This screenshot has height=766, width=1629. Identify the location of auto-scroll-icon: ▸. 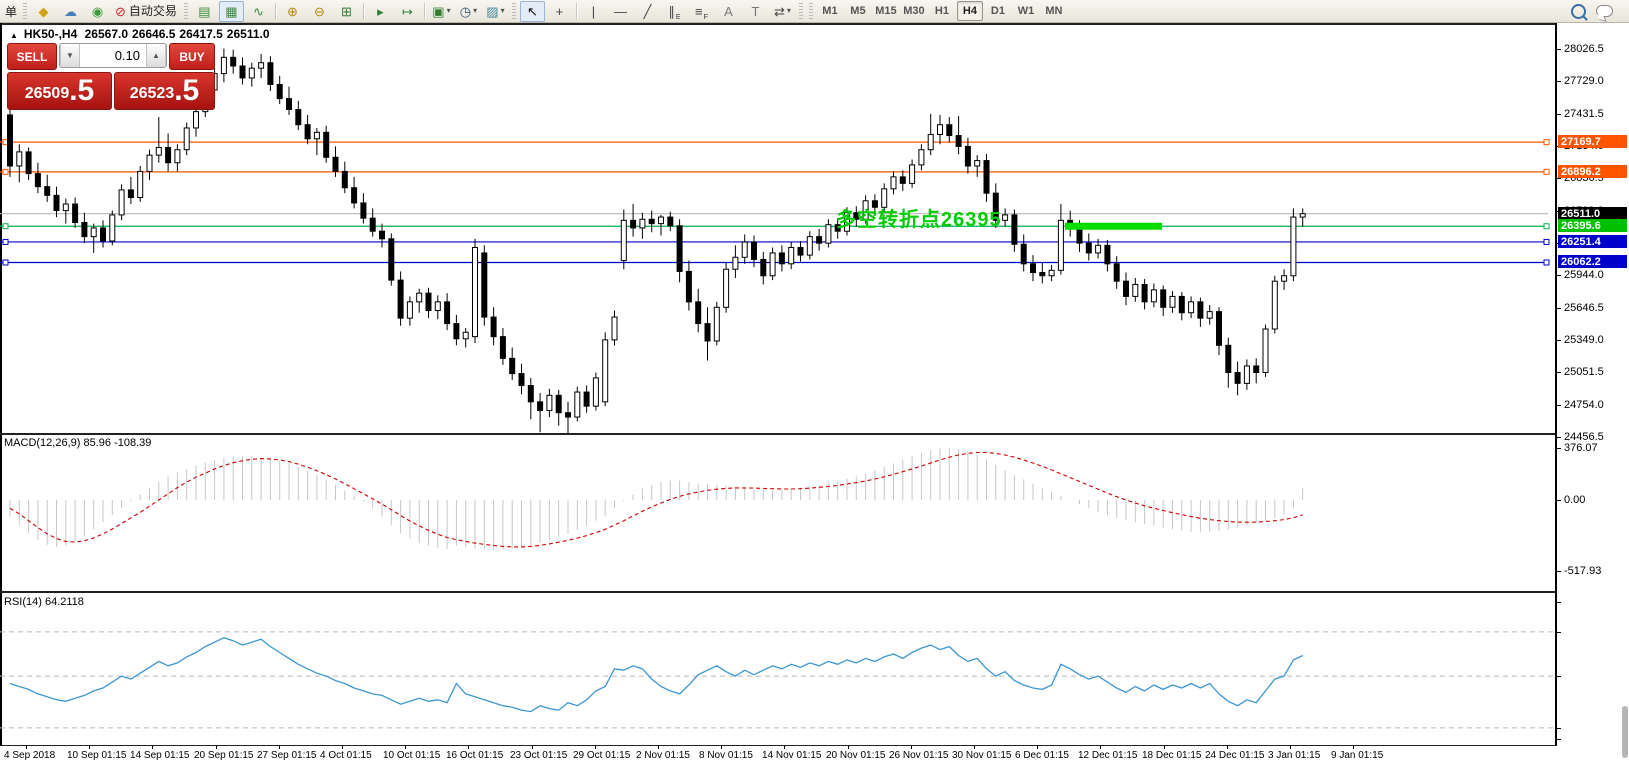
(380, 11).